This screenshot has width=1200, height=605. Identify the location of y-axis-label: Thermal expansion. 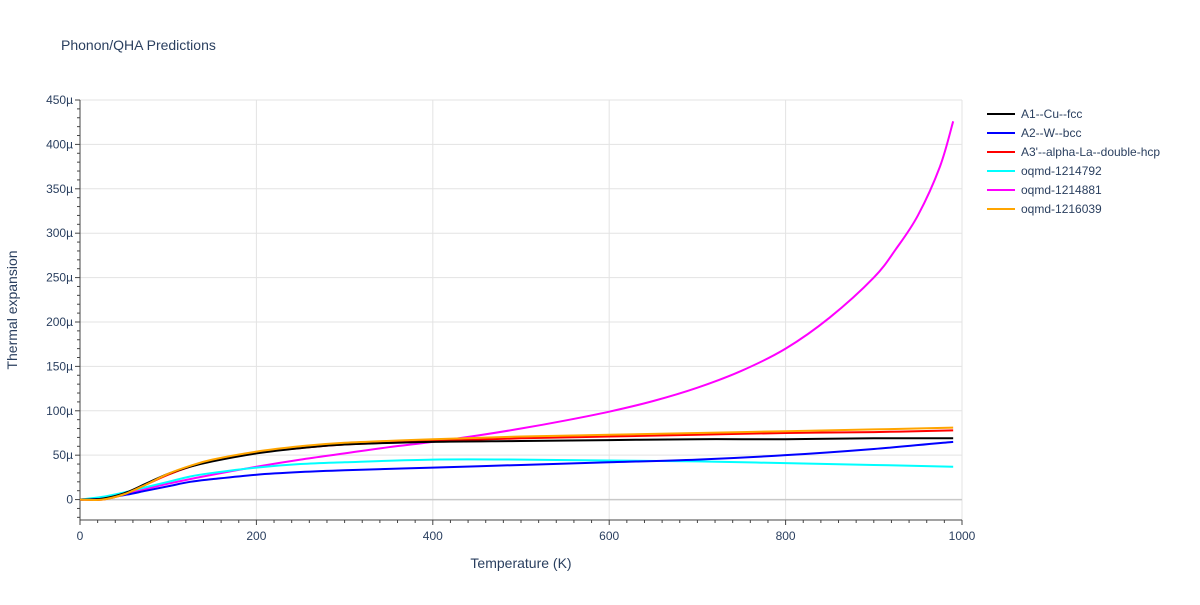
(12, 309).